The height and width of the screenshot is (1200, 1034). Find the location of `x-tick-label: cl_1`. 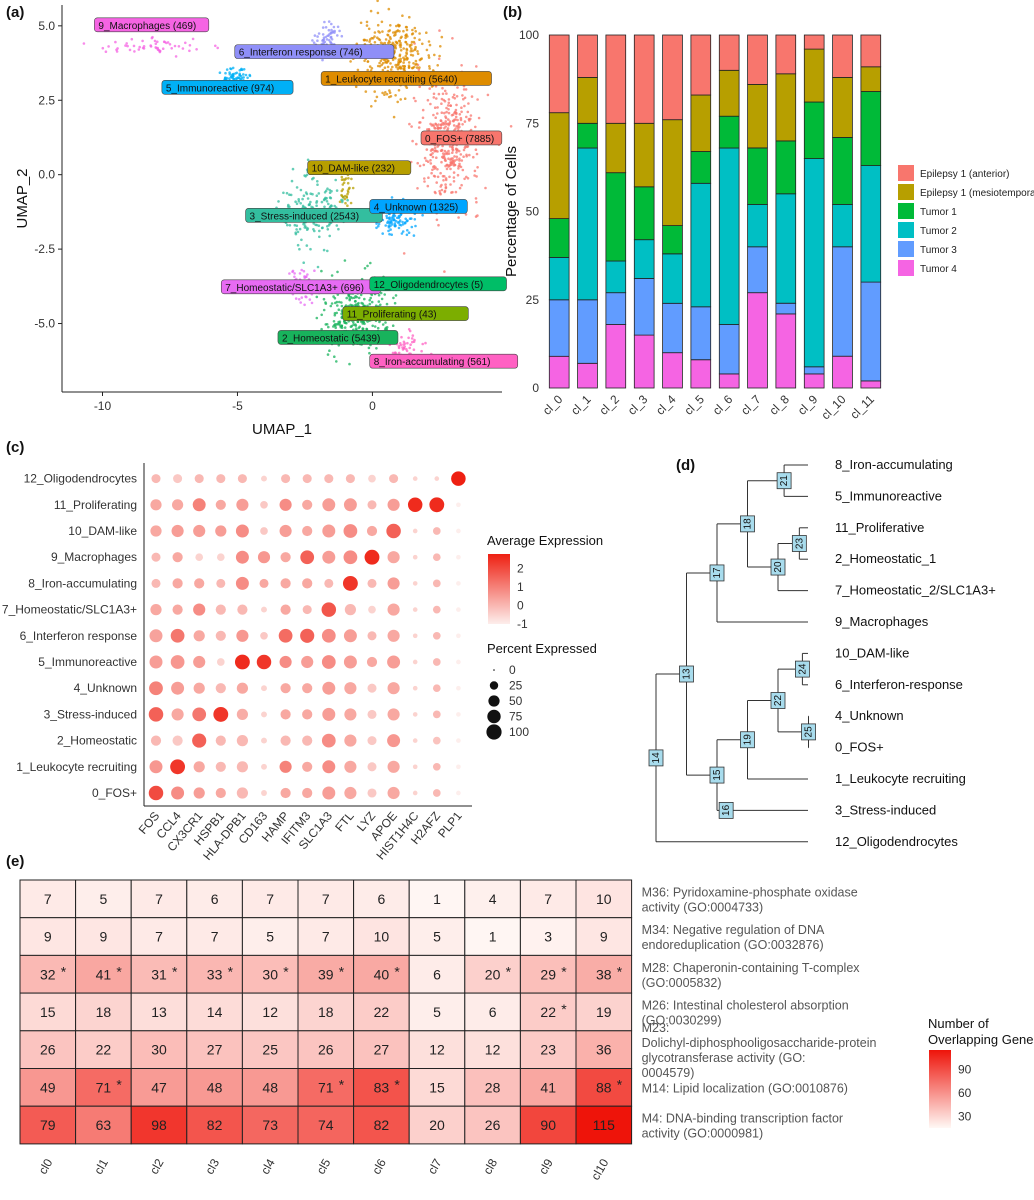

x-tick-label: cl_1 is located at coordinates (581, 405).